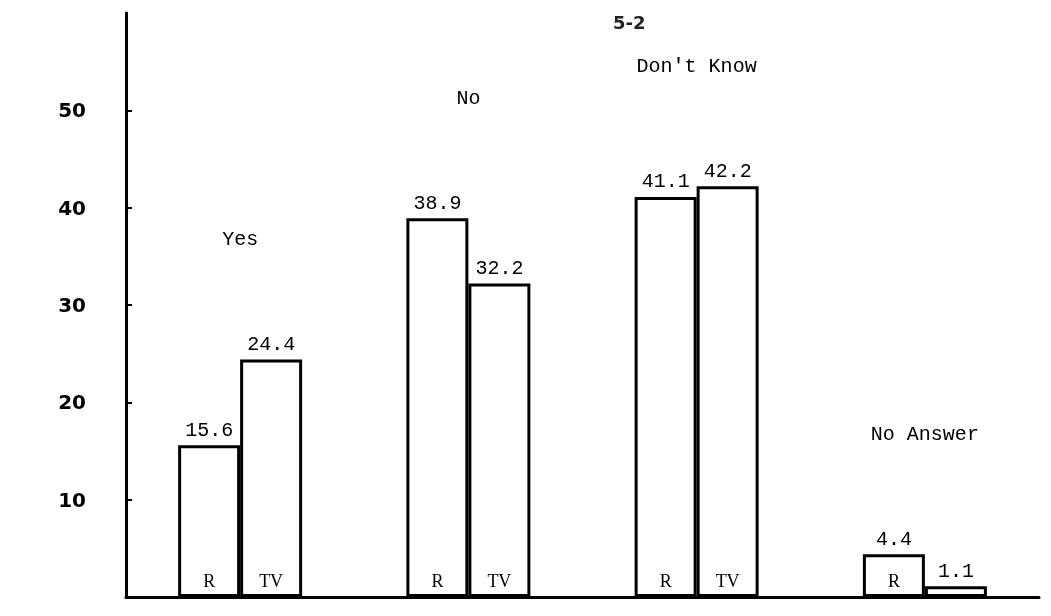 Image resolution: width=1051 pixels, height=616 pixels. What do you see at coordinates (499, 269) in the screenshot?
I see `data-label: 32.2` at bounding box center [499, 269].